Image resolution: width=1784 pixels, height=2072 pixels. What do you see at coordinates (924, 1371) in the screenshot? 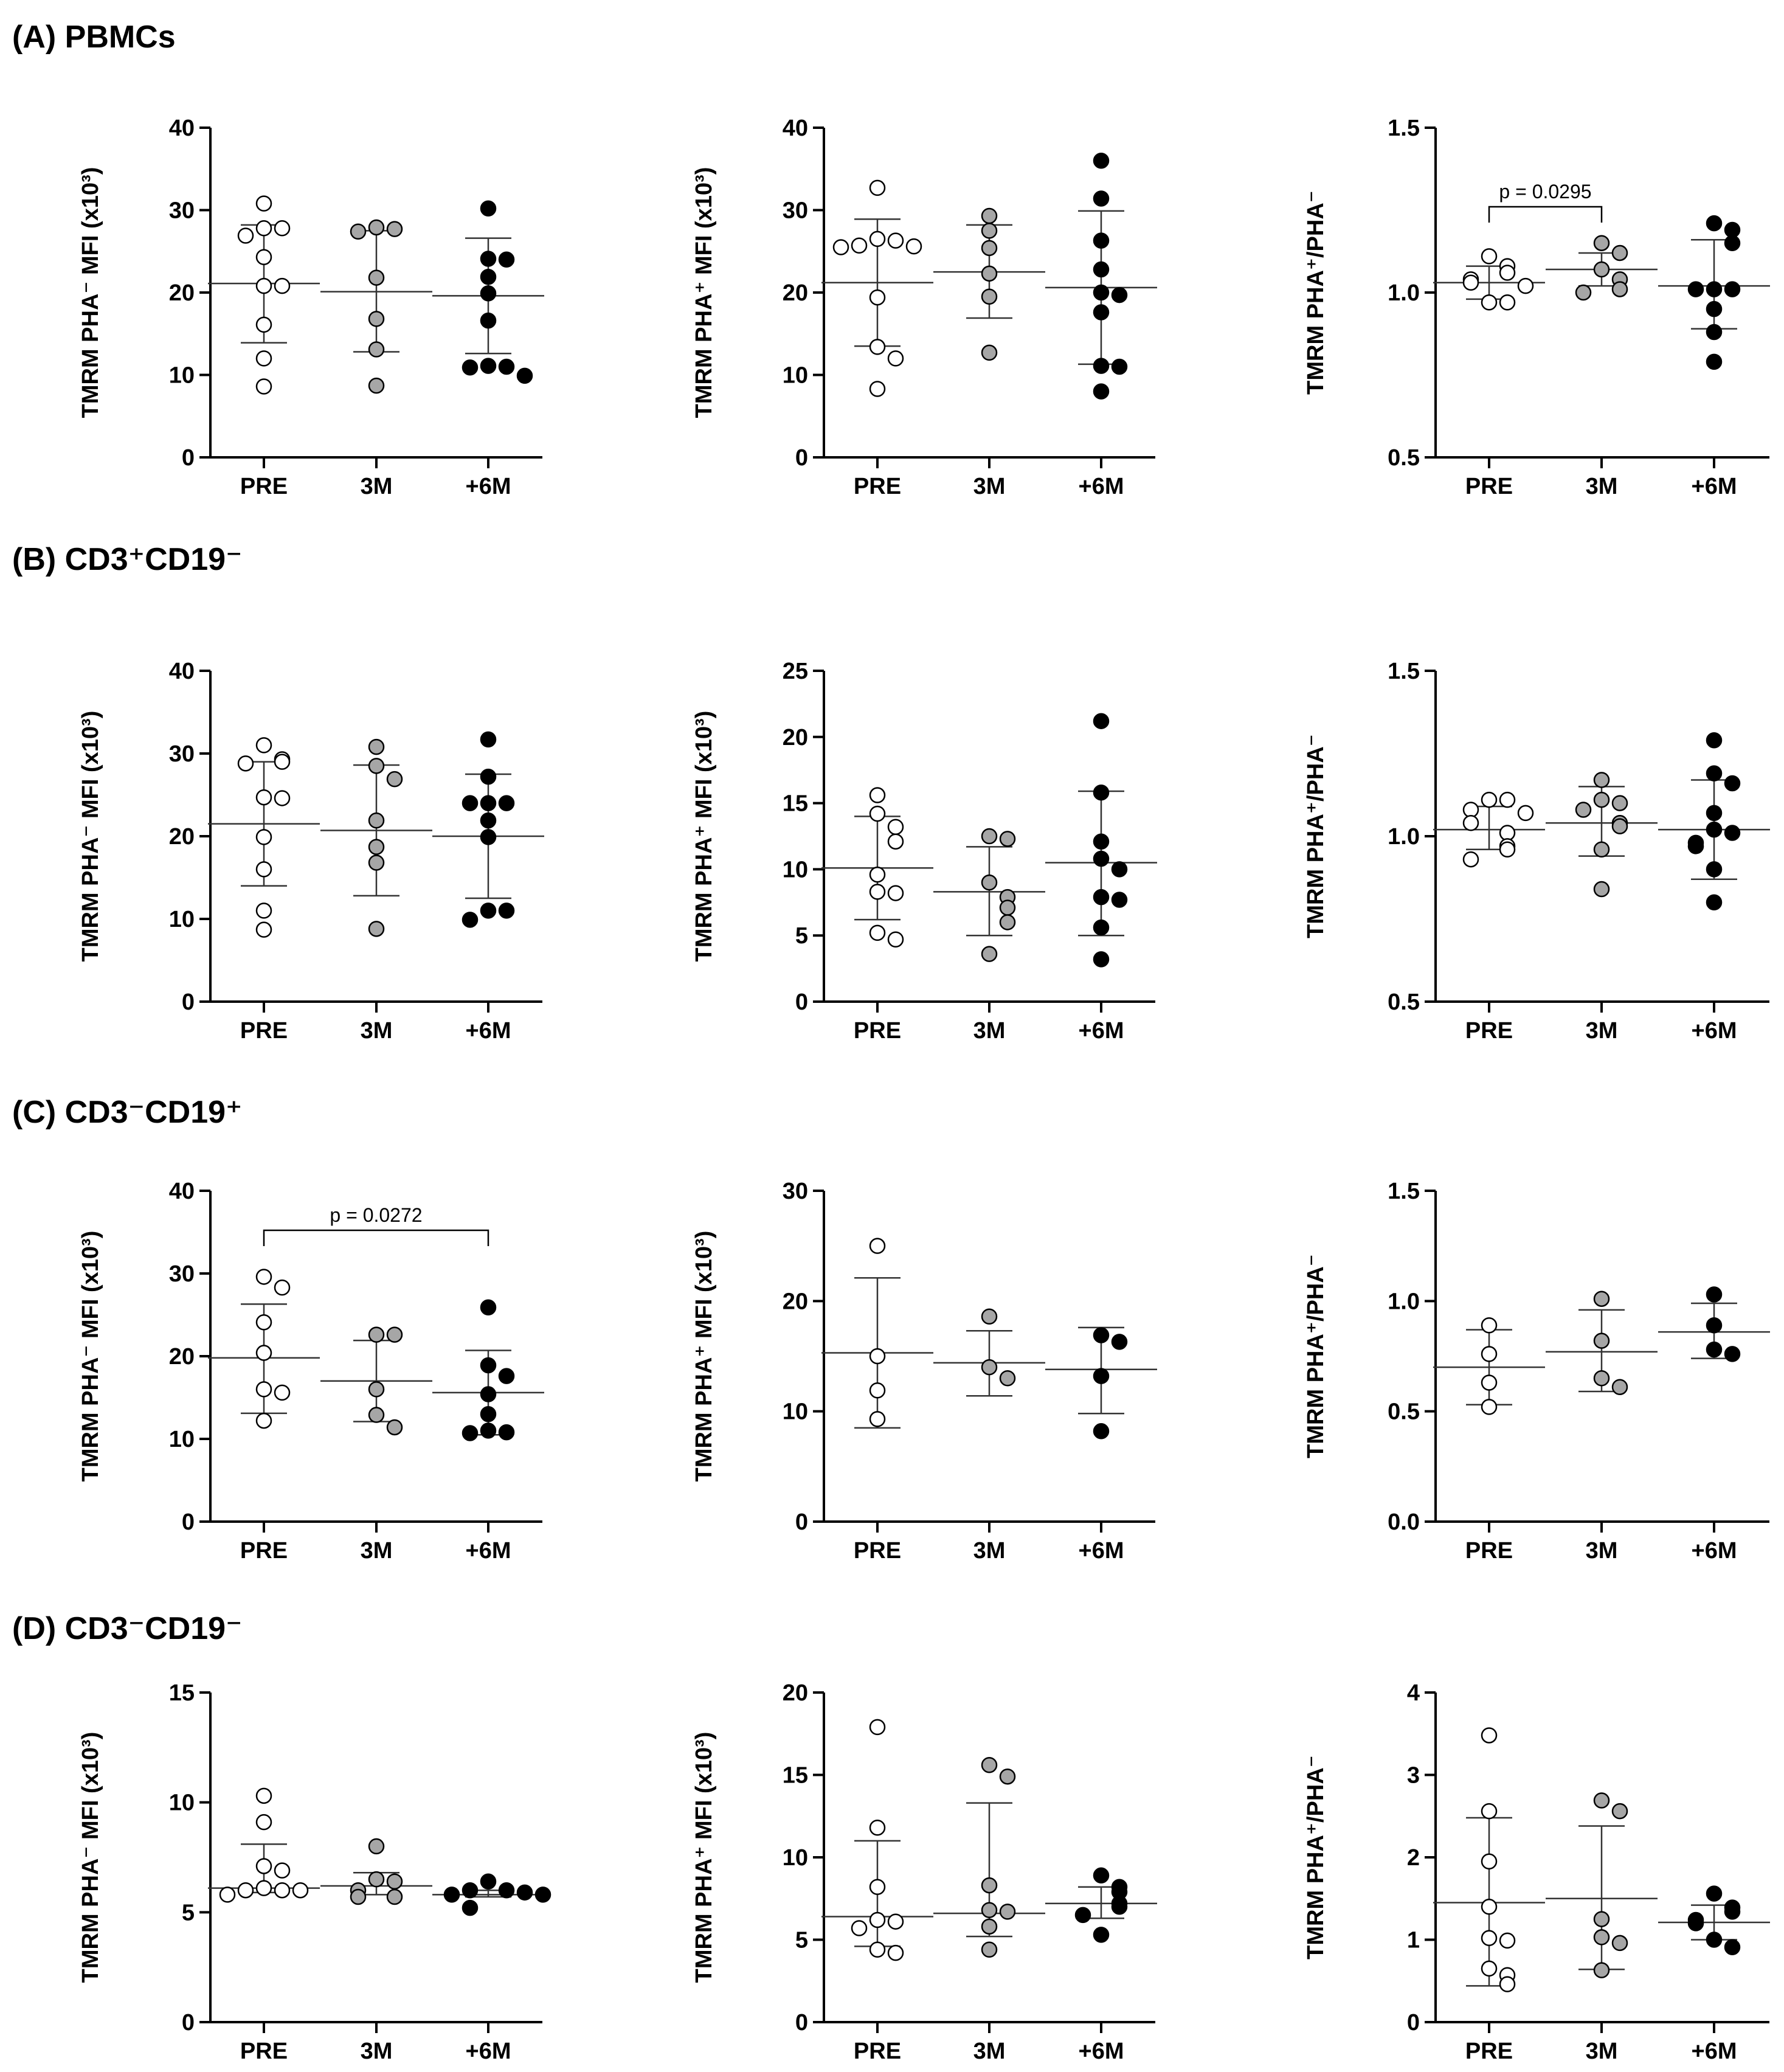
I see `chart-C2: 0 10 20 30 PRE 3M +6M TMRM PHA⁺ MFI (x10³)` at bounding box center [924, 1371].